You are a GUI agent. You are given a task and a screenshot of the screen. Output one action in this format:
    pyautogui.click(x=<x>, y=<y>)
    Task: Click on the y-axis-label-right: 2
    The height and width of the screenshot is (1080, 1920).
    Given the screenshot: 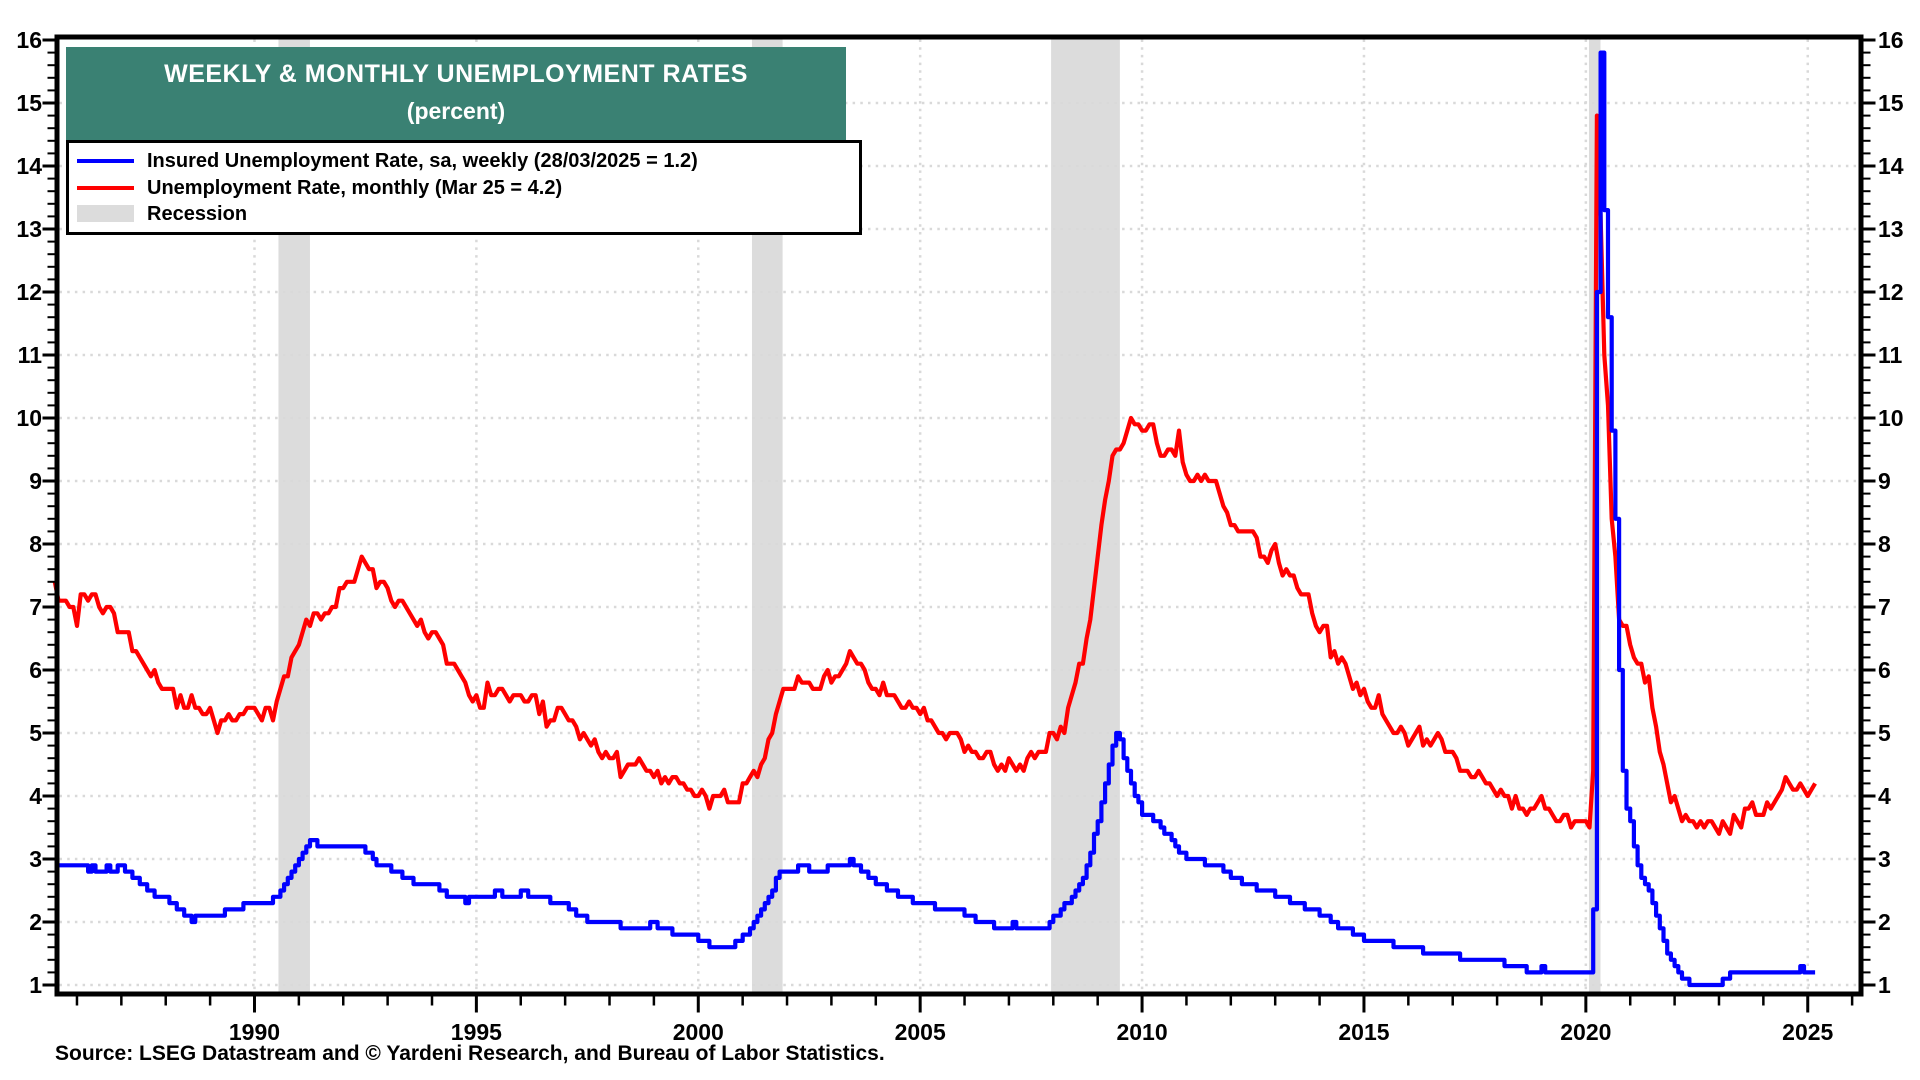 What is the action you would take?
    pyautogui.click(x=1884, y=922)
    